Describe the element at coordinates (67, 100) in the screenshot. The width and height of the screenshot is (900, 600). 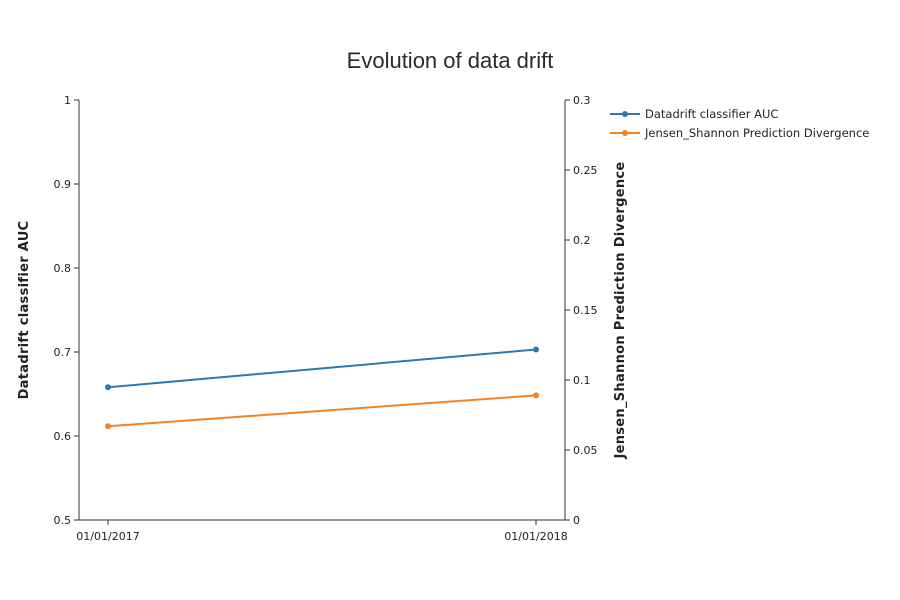
I see `left-tick-label: 1` at that location.